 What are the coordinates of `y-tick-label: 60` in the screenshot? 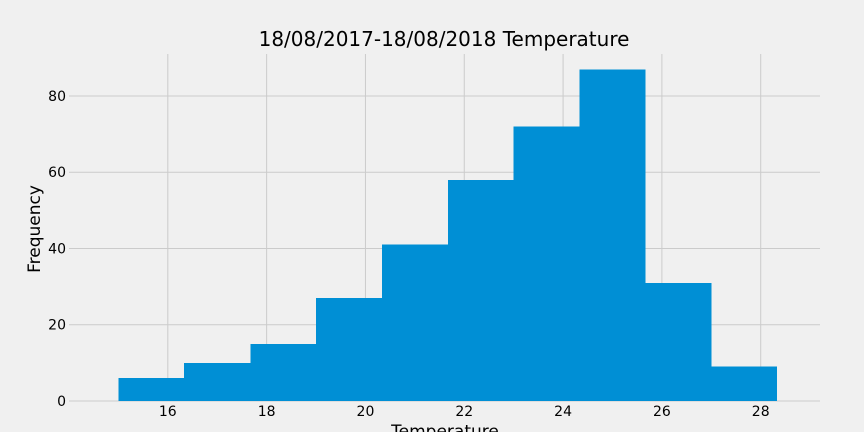 It's located at (57, 173).